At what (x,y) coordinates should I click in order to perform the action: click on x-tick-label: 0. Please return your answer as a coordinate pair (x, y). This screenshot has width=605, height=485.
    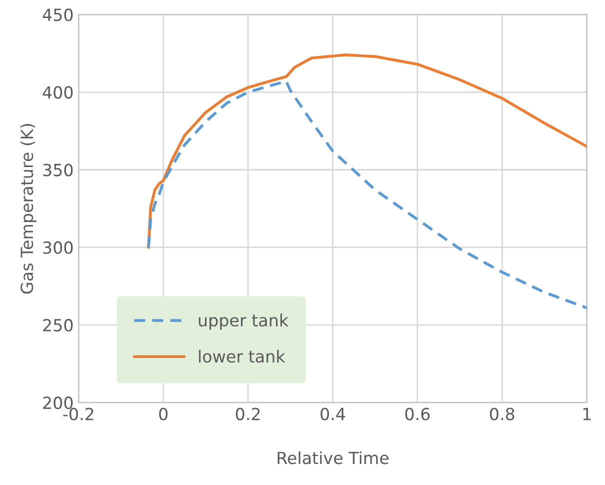
    Looking at the image, I should click on (163, 414).